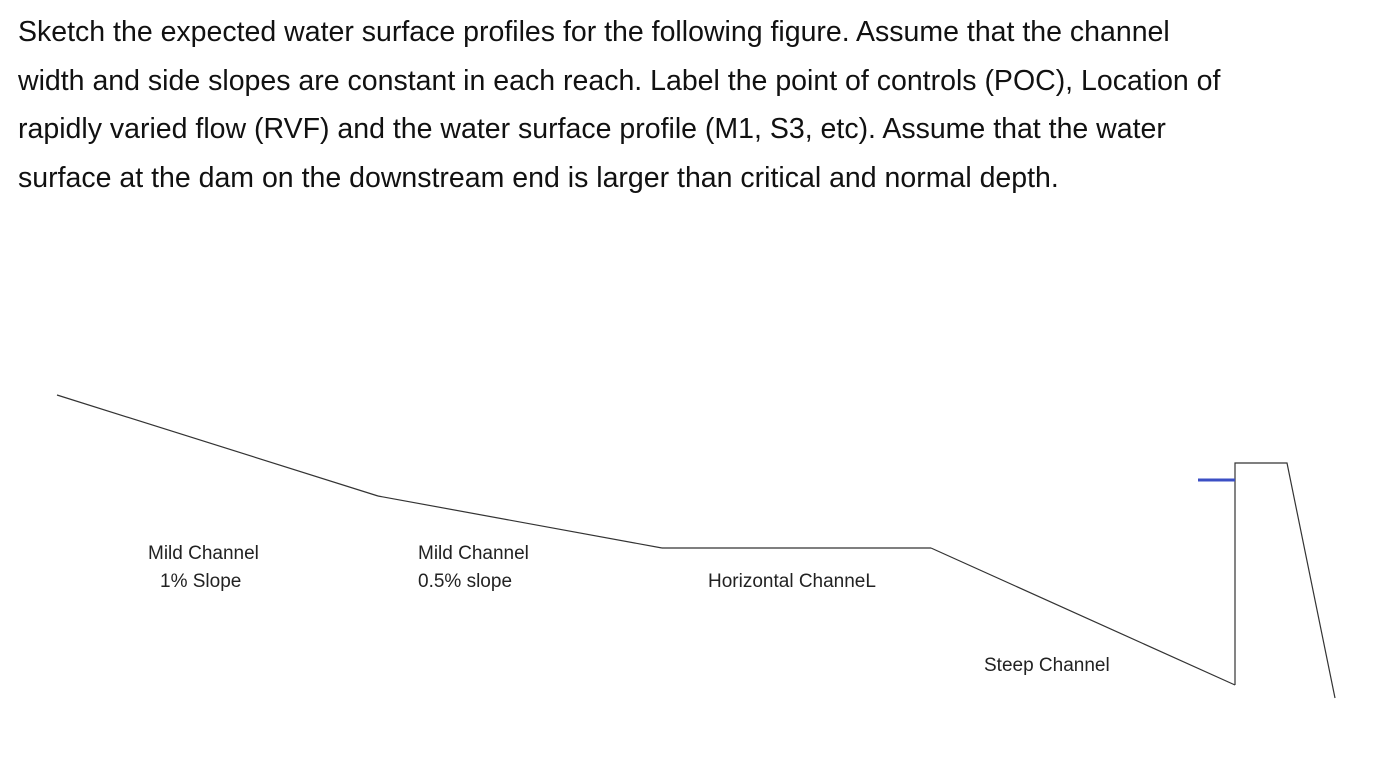 The width and height of the screenshot is (1388, 768). I want to click on steep-channel-label-line1: Steep Channel, so click(1047, 665).